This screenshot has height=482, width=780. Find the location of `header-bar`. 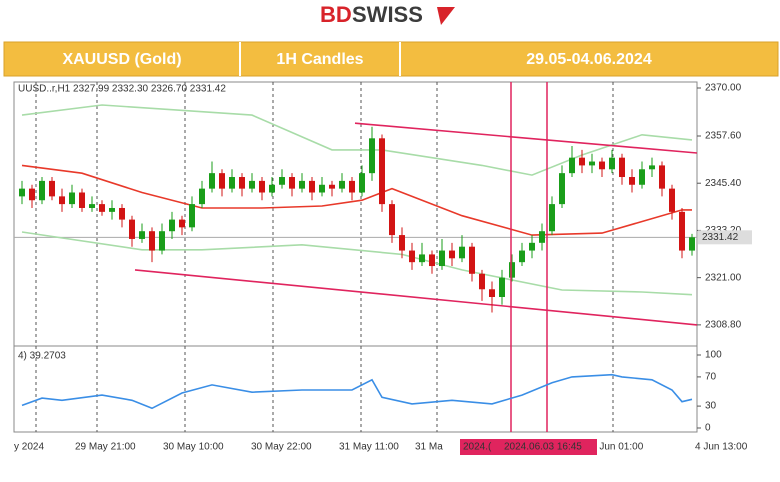

header-bar is located at coordinates (391, 59).